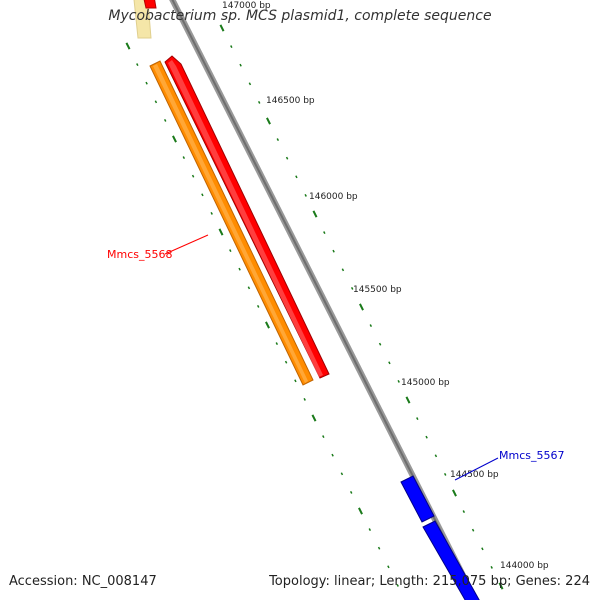 The height and width of the screenshot is (600, 600). I want to click on tick-label: 146500 bp, so click(290, 101).